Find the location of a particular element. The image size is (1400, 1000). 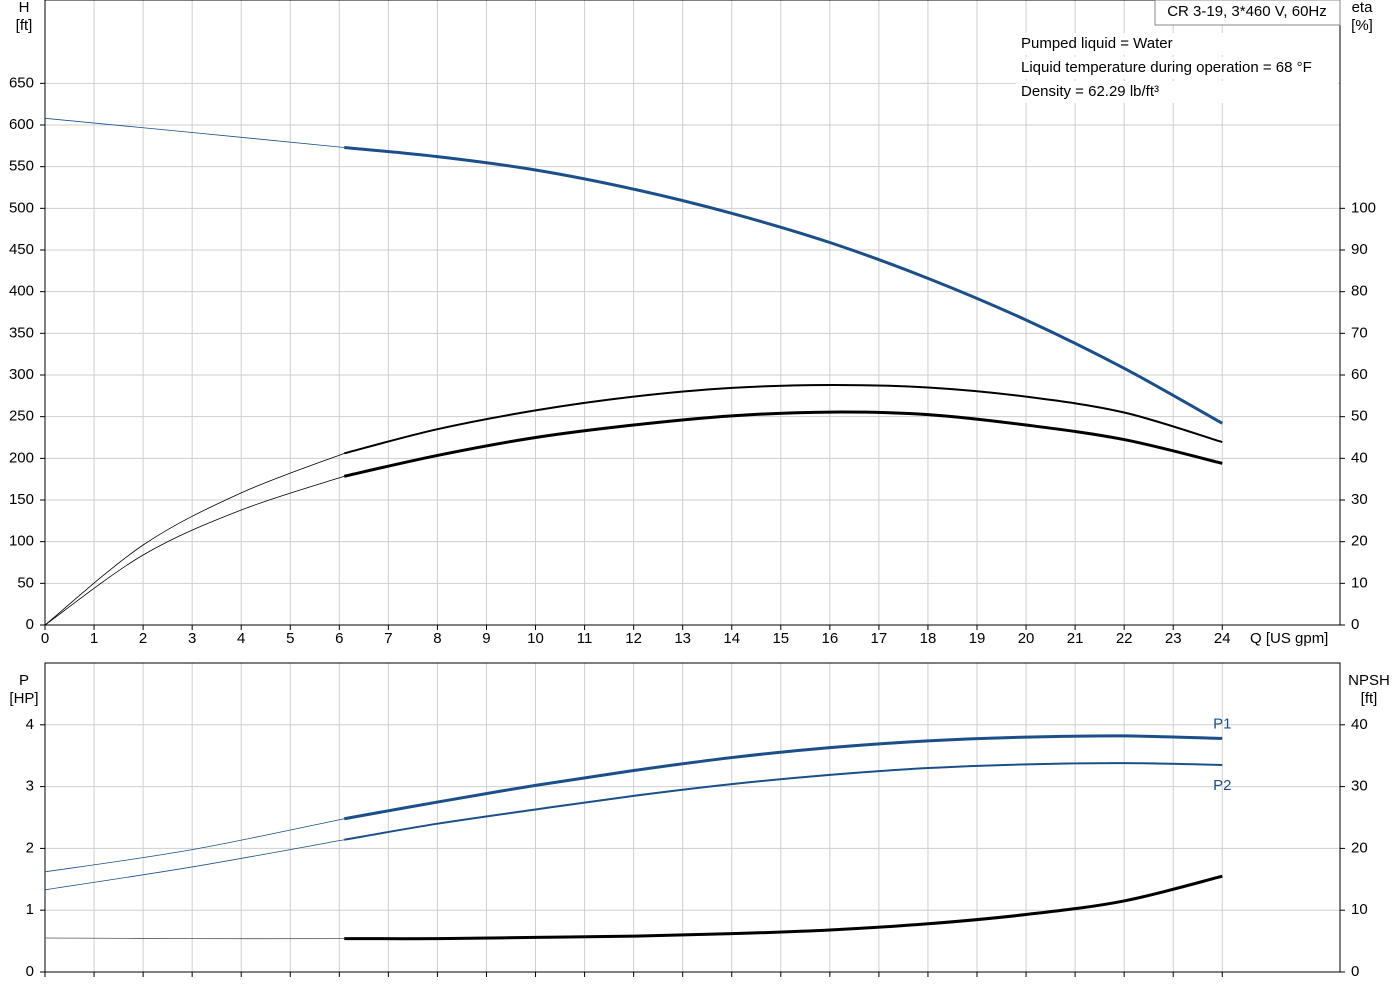

y-tick-label: 350 is located at coordinates (21, 332).